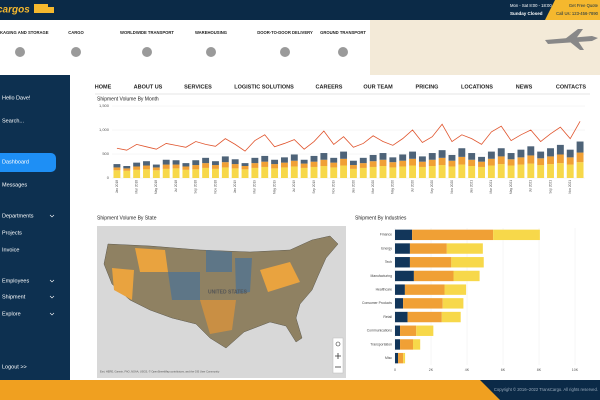  What do you see at coordinates (550, 187) in the screenshot?
I see `x-tick-label: Sep 2021` at bounding box center [550, 187].